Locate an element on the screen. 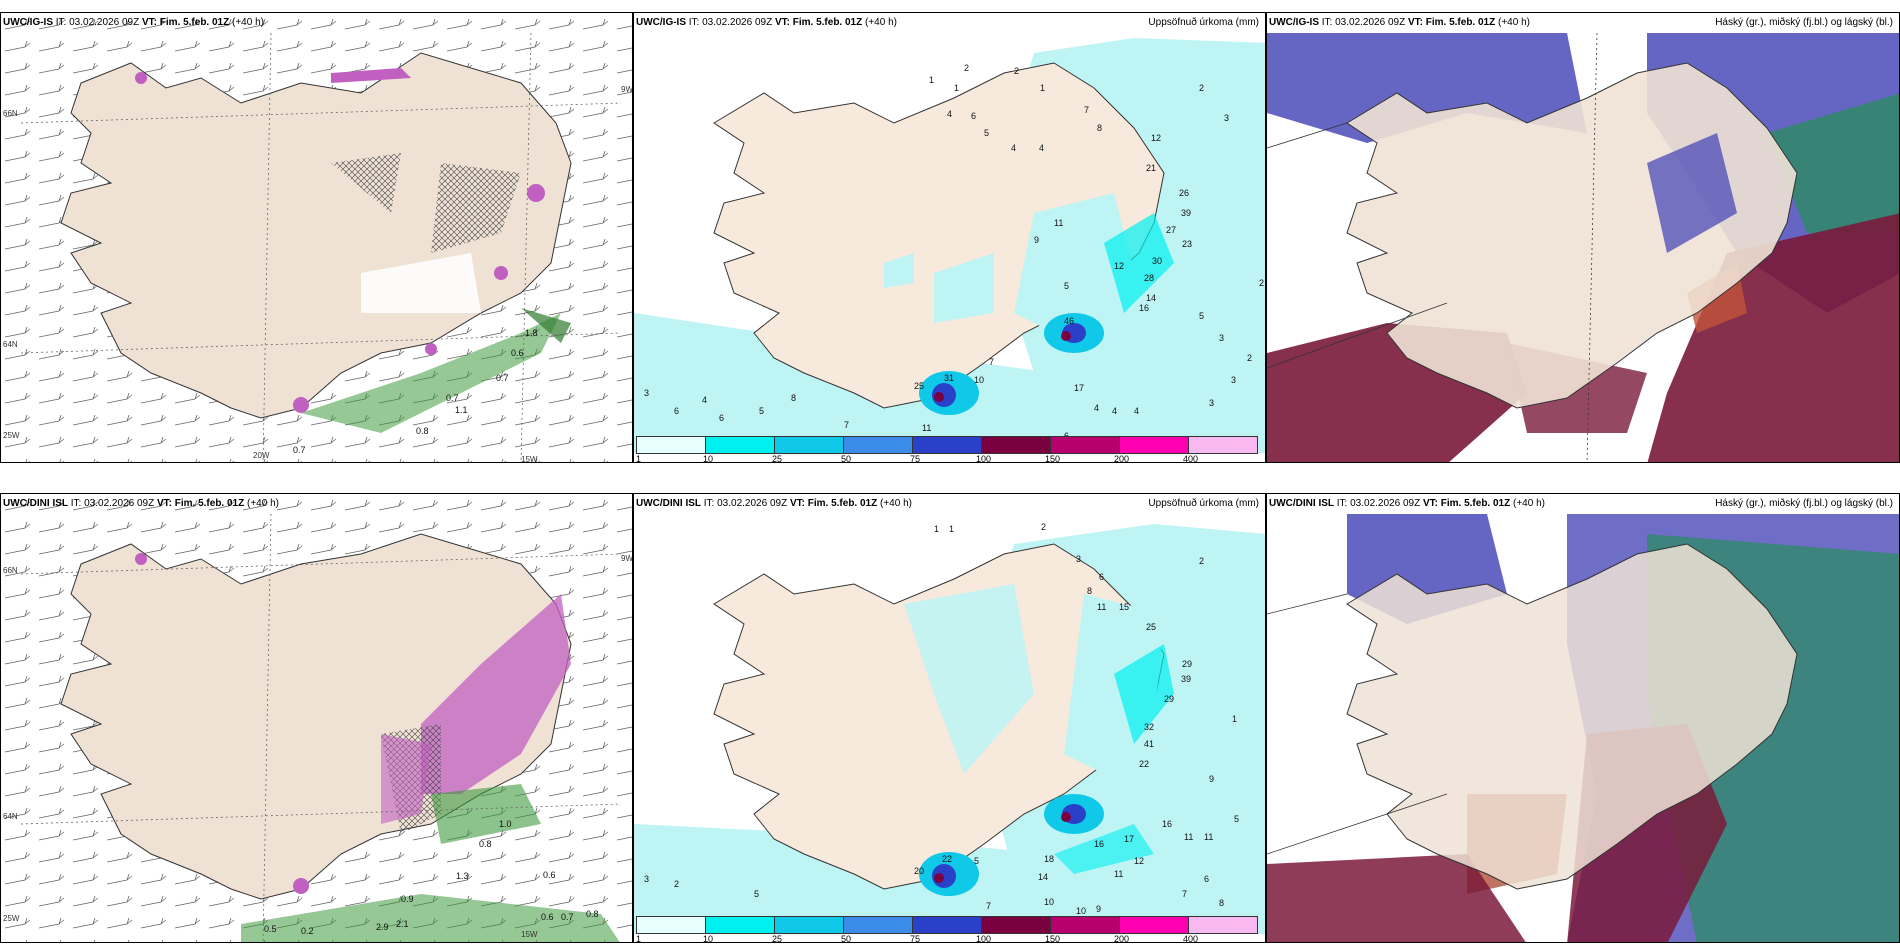 This screenshot has width=1900, height=950. colorbar-tick: 75 is located at coordinates (915, 938).